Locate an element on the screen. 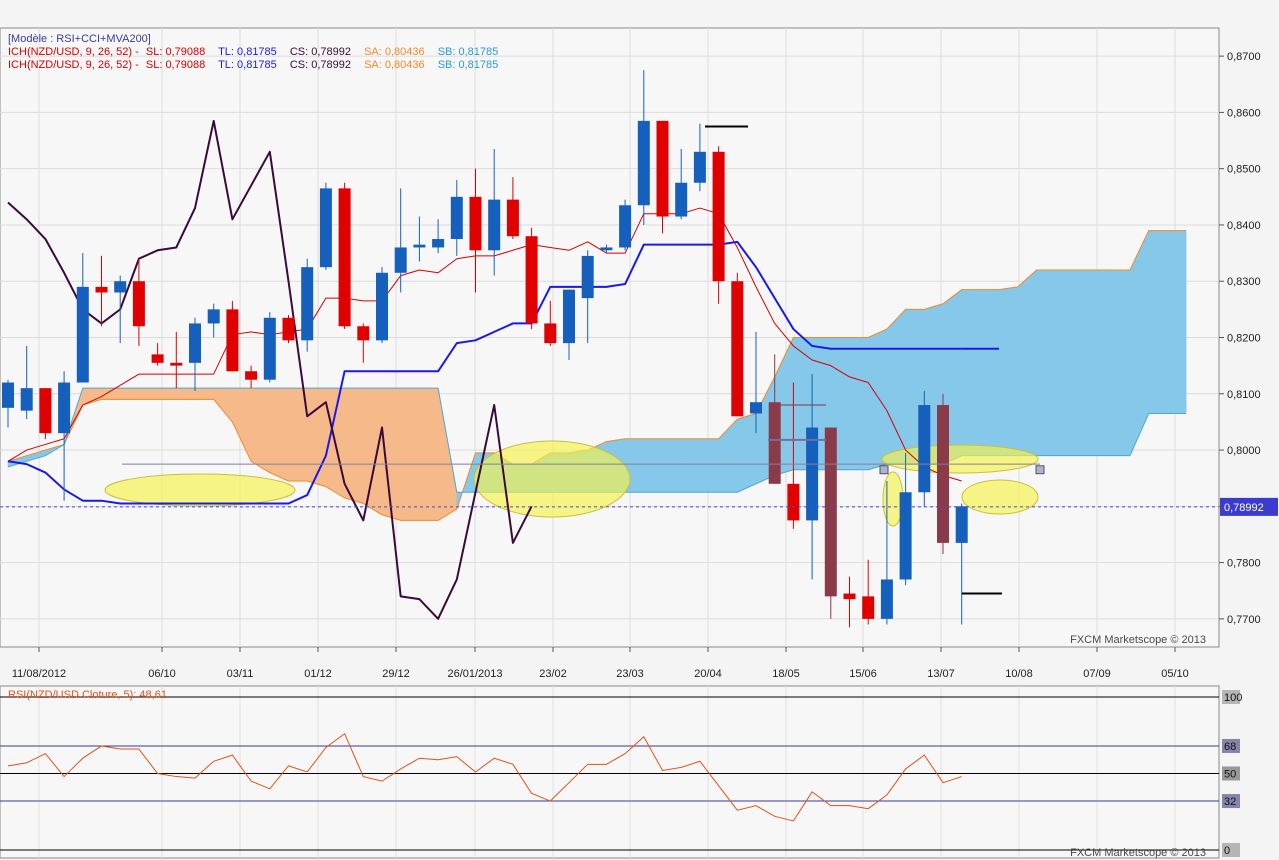 The width and height of the screenshot is (1279, 860). ich-legend-1-cs: CS: 0,78992 is located at coordinates (320, 52).